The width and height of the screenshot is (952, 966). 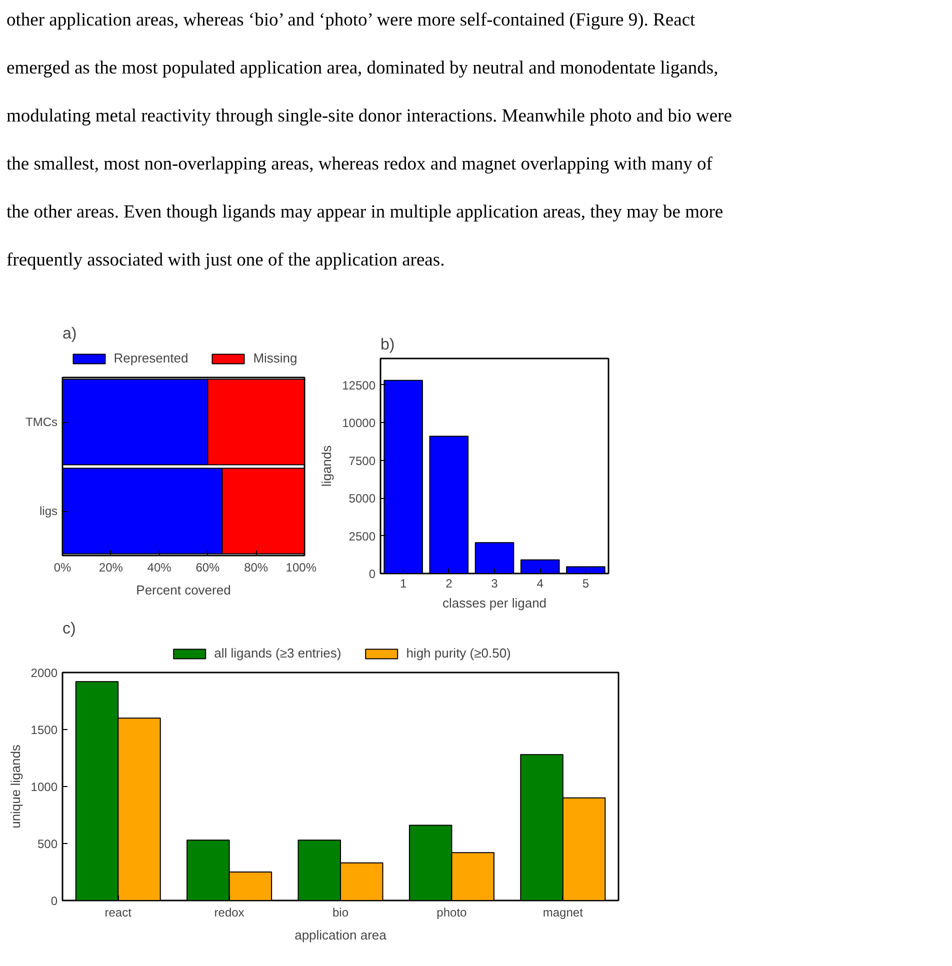 What do you see at coordinates (387, 345) in the screenshot?
I see `chart-title: b)` at bounding box center [387, 345].